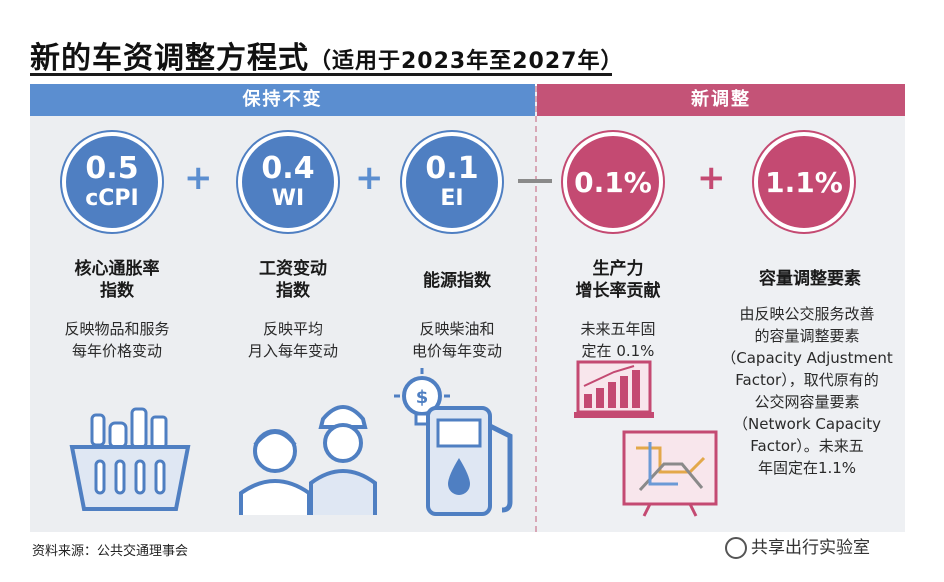  Describe the element at coordinates (457, 281) in the screenshot. I see `ei-heading: 能源指数` at that location.